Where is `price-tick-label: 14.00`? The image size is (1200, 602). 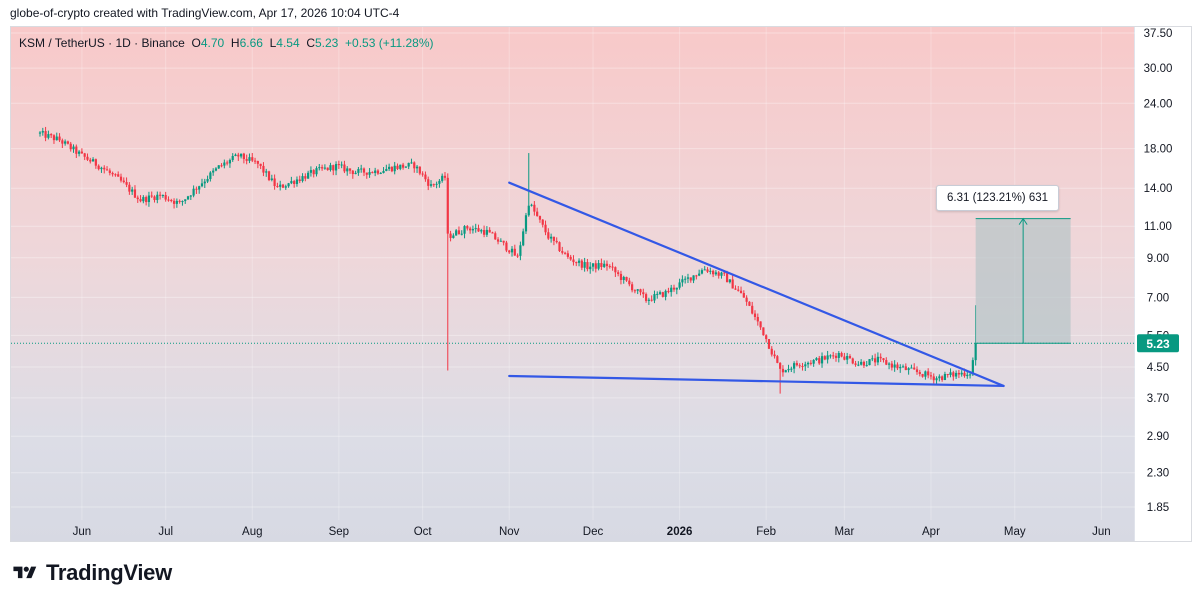
price-tick-label: 14.00 is located at coordinates (1158, 189).